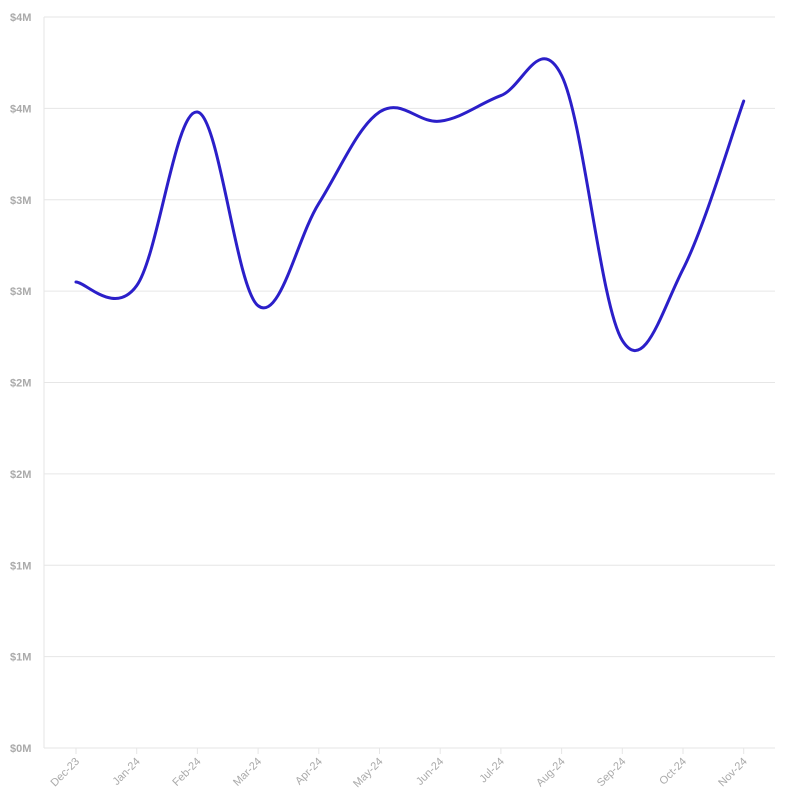 The image size is (794, 806). I want to click on x-tick-label: Sep-24, so click(612, 773).